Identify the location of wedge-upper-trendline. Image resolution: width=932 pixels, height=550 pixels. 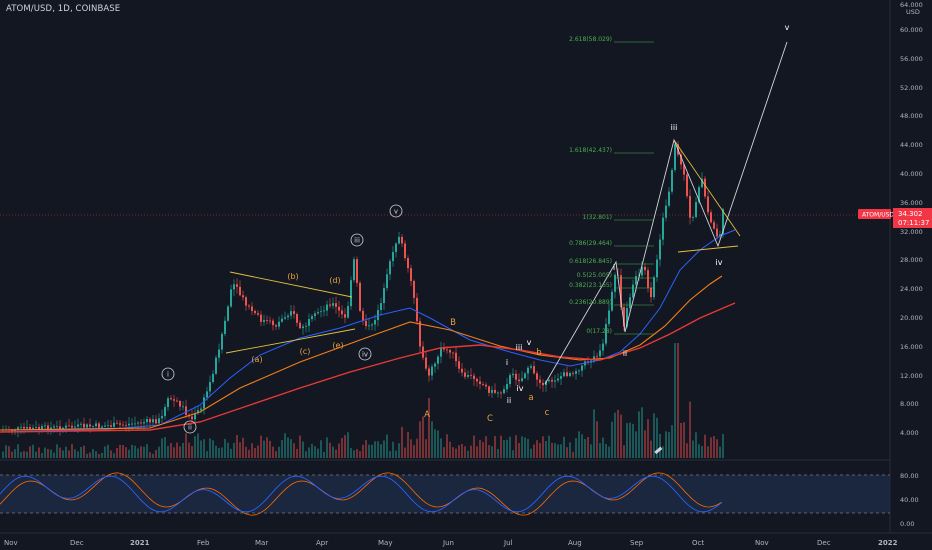
(707, 188).